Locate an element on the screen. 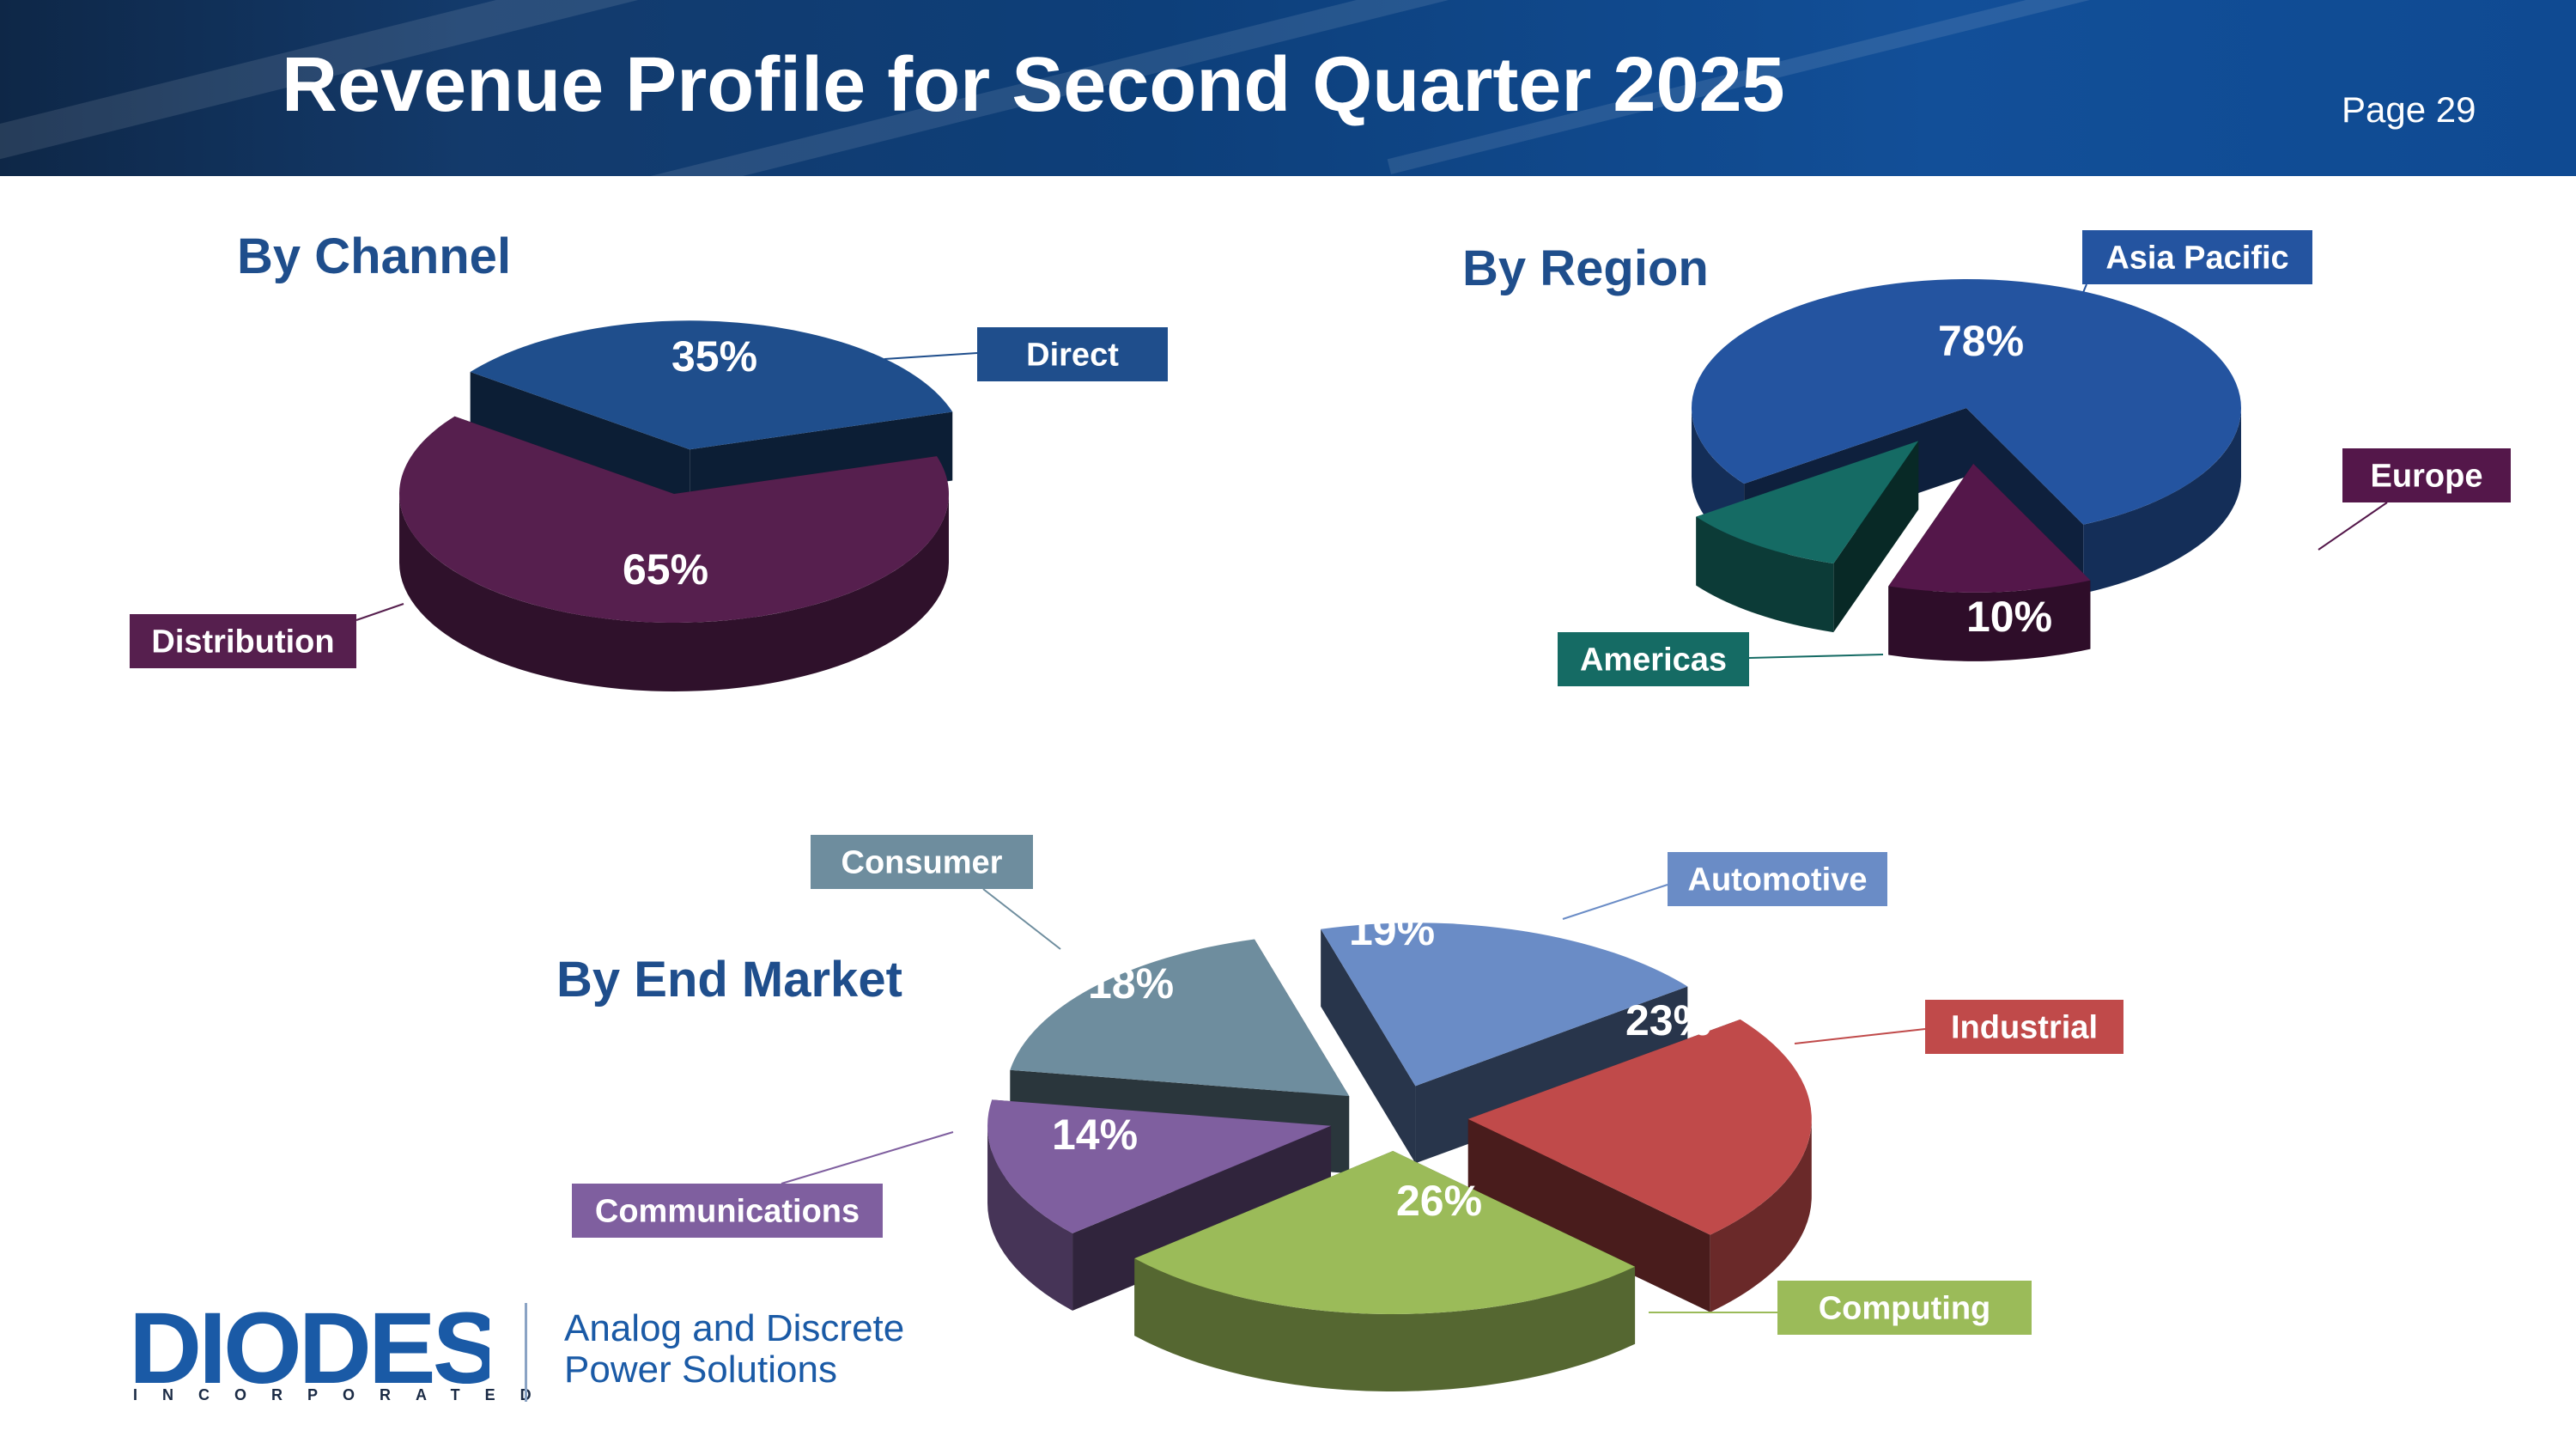 Image resolution: width=2576 pixels, height=1449 pixels. slice-direct is located at coordinates (711, 385).